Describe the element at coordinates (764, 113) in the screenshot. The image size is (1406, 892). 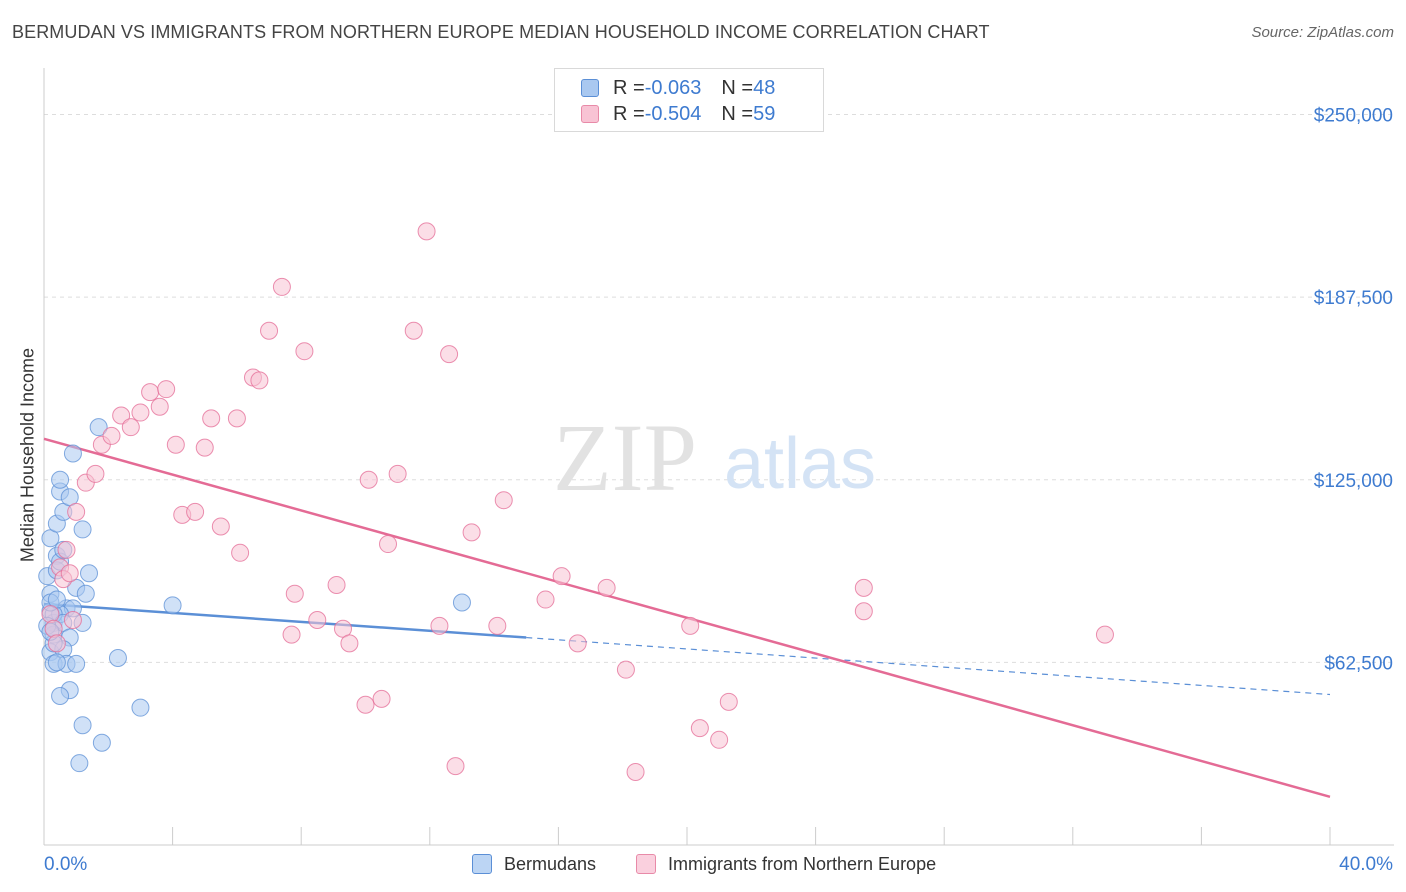
I see `legend-n-value: 59` at that location.